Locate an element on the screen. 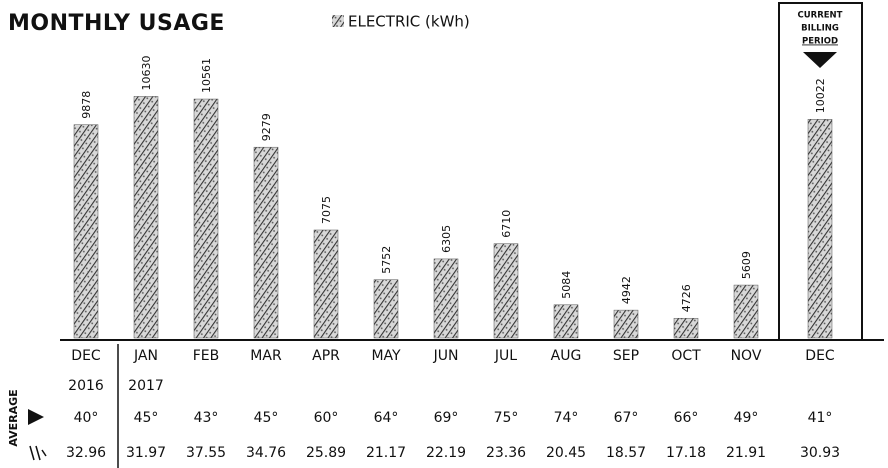  current-period-label: BILLING is located at coordinates (820, 29).